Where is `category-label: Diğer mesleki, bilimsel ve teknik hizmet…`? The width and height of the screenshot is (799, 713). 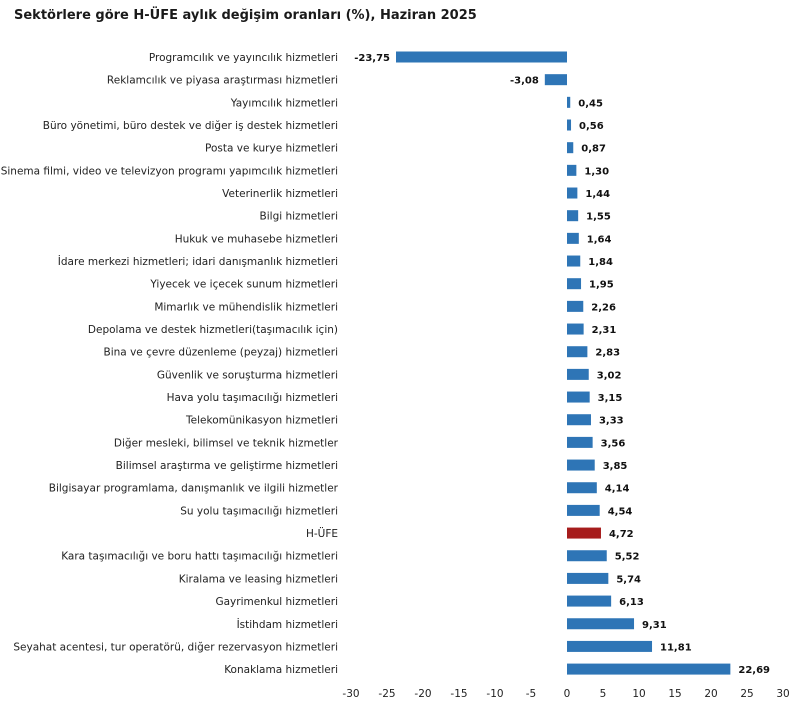 category-label: Diğer mesleki, bilimsel ve teknik hizmet… is located at coordinates (226, 443).